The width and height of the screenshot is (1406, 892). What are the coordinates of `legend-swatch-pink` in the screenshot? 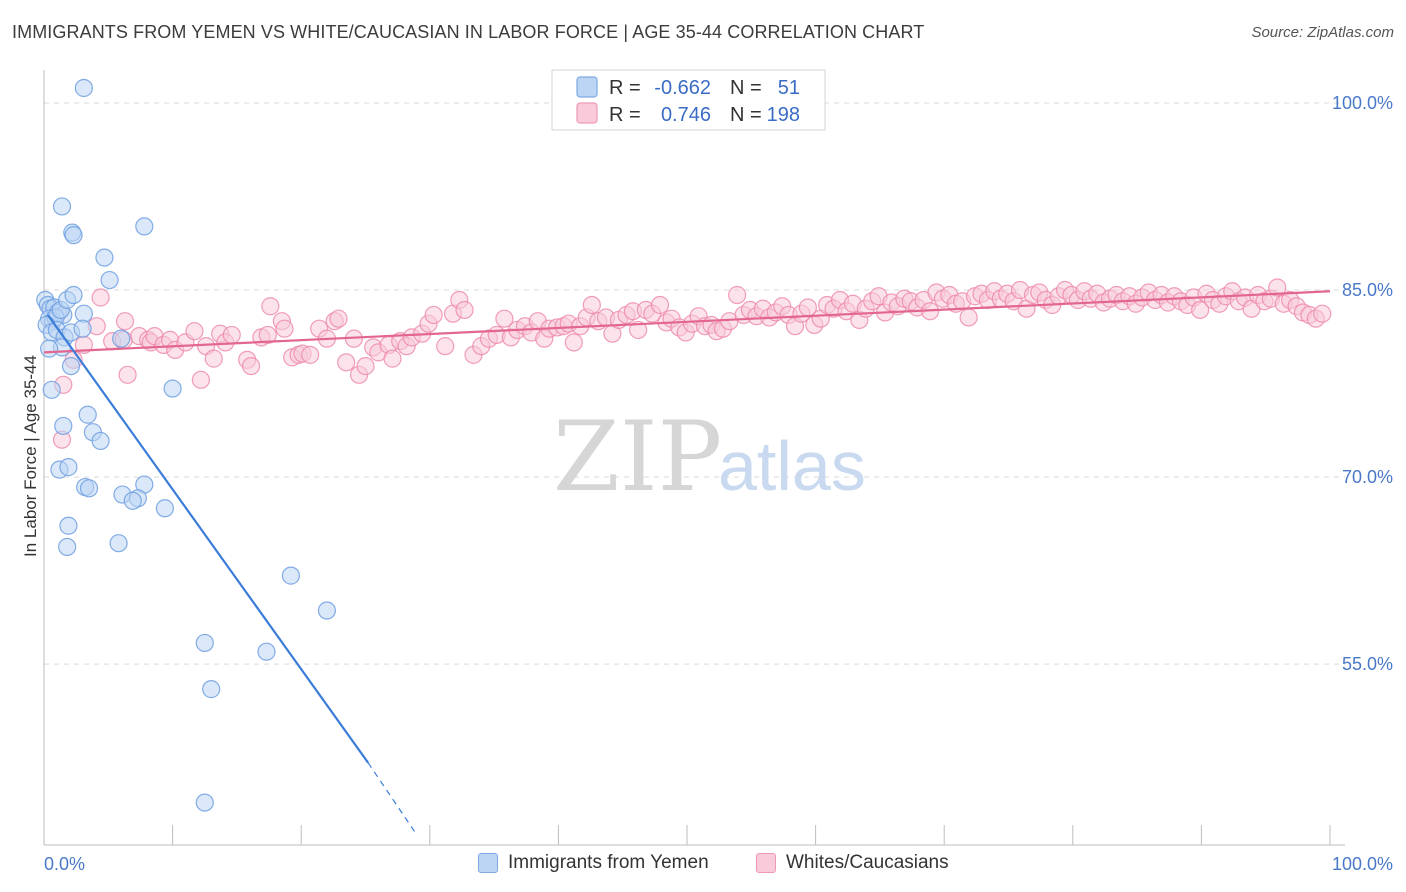 It's located at (587, 113).